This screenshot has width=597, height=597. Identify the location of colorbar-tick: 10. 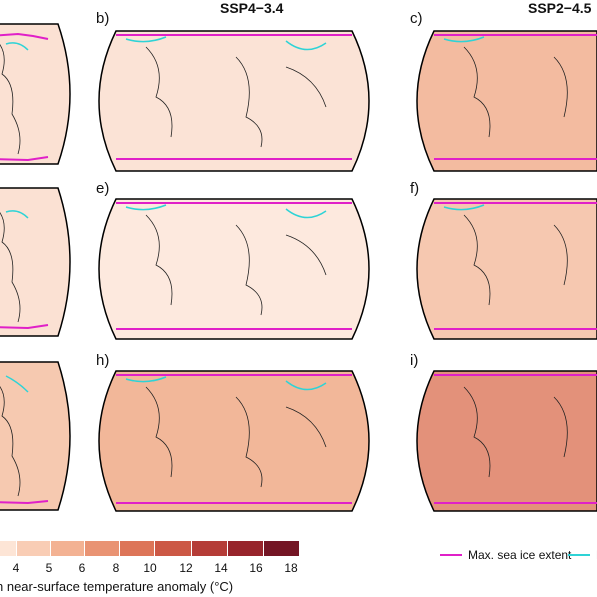
(150, 568).